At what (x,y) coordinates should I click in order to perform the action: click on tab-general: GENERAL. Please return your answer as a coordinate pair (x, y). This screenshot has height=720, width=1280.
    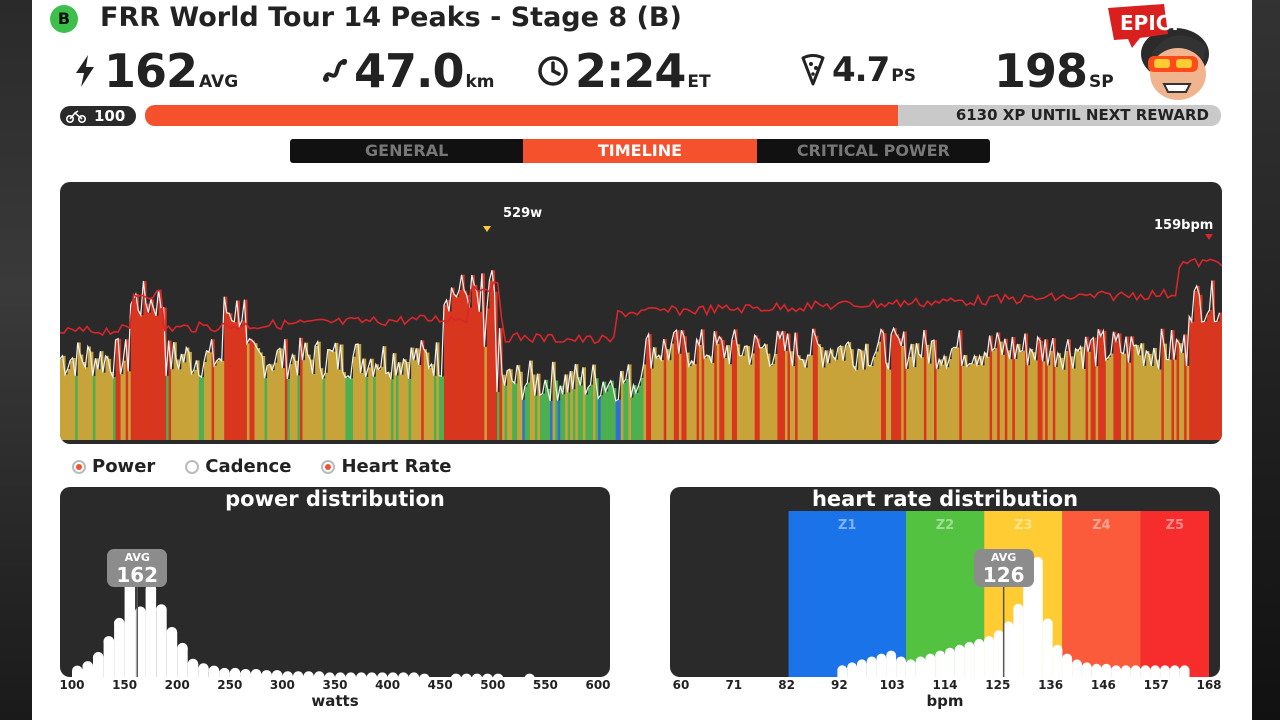
    Looking at the image, I should click on (407, 150).